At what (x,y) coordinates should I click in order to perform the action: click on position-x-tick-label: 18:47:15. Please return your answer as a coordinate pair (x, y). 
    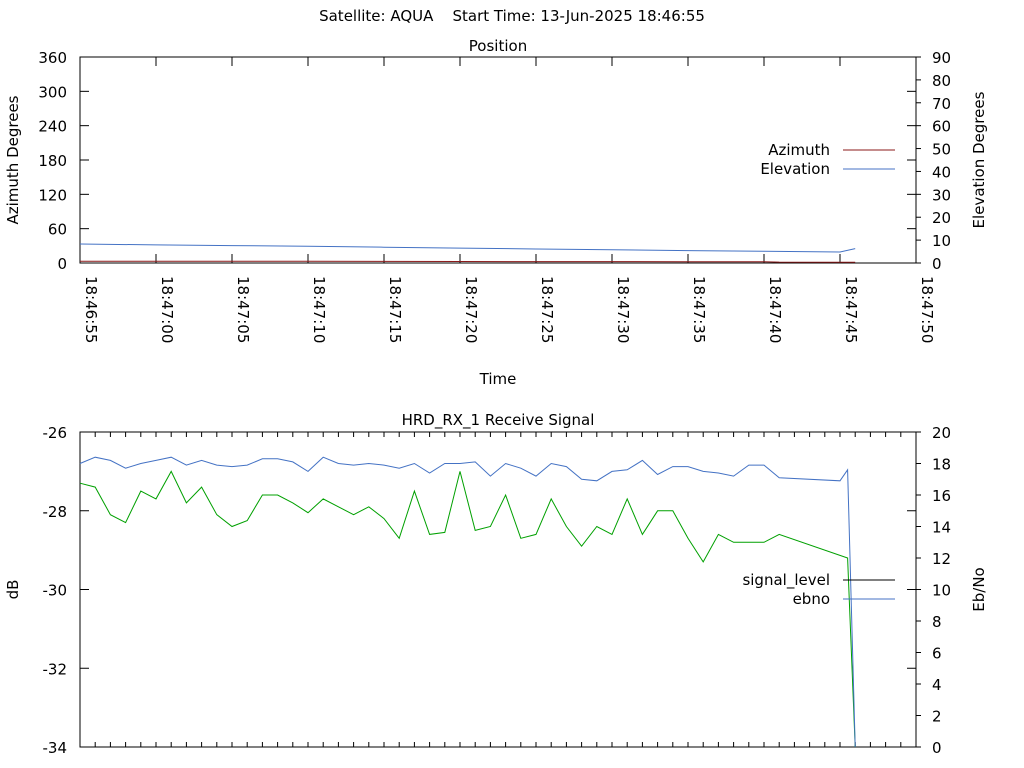
    Looking at the image, I should click on (395, 309).